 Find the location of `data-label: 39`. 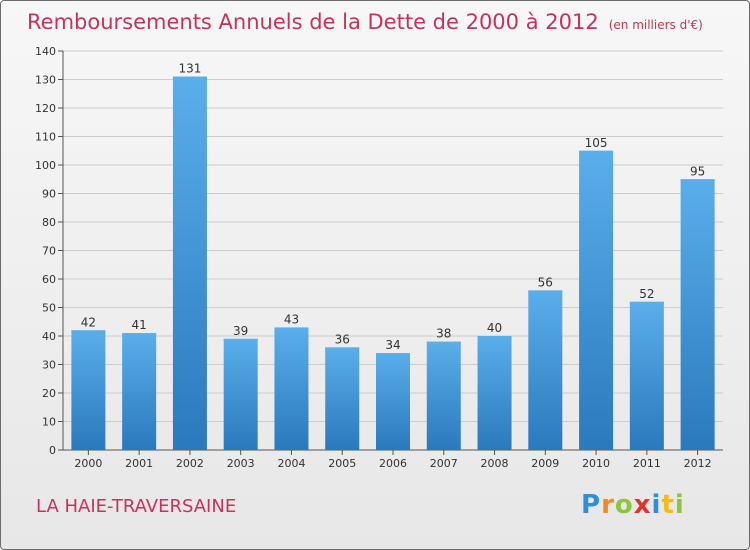

data-label: 39 is located at coordinates (240, 331).